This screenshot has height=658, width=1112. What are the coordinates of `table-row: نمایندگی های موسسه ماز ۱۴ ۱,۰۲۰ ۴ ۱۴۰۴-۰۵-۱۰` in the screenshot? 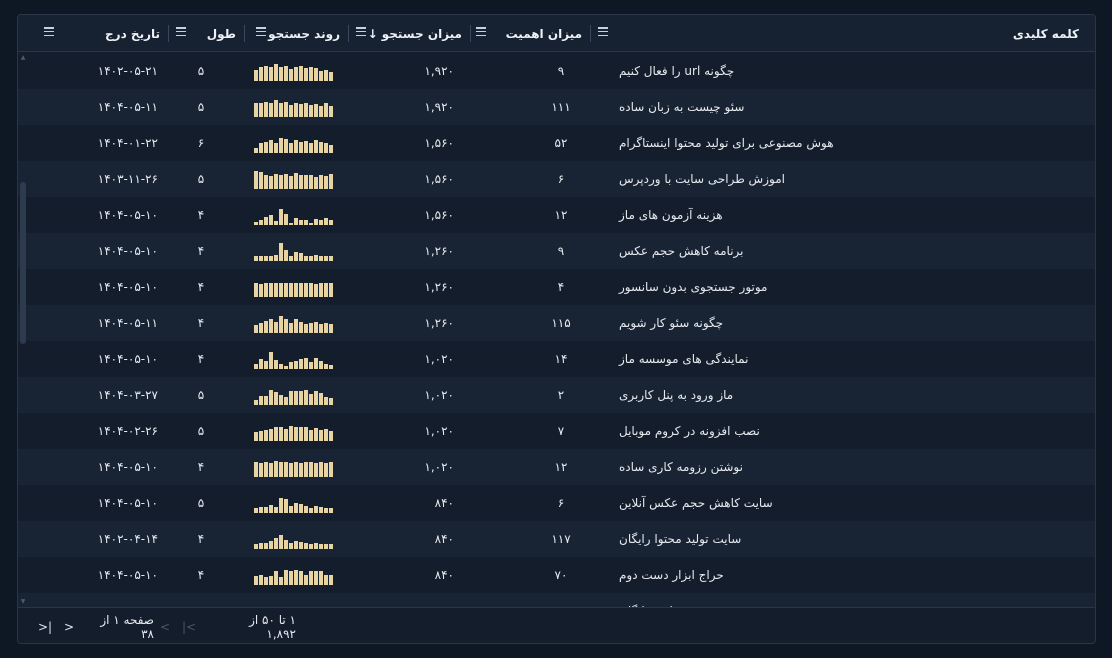 It's located at (556, 359).